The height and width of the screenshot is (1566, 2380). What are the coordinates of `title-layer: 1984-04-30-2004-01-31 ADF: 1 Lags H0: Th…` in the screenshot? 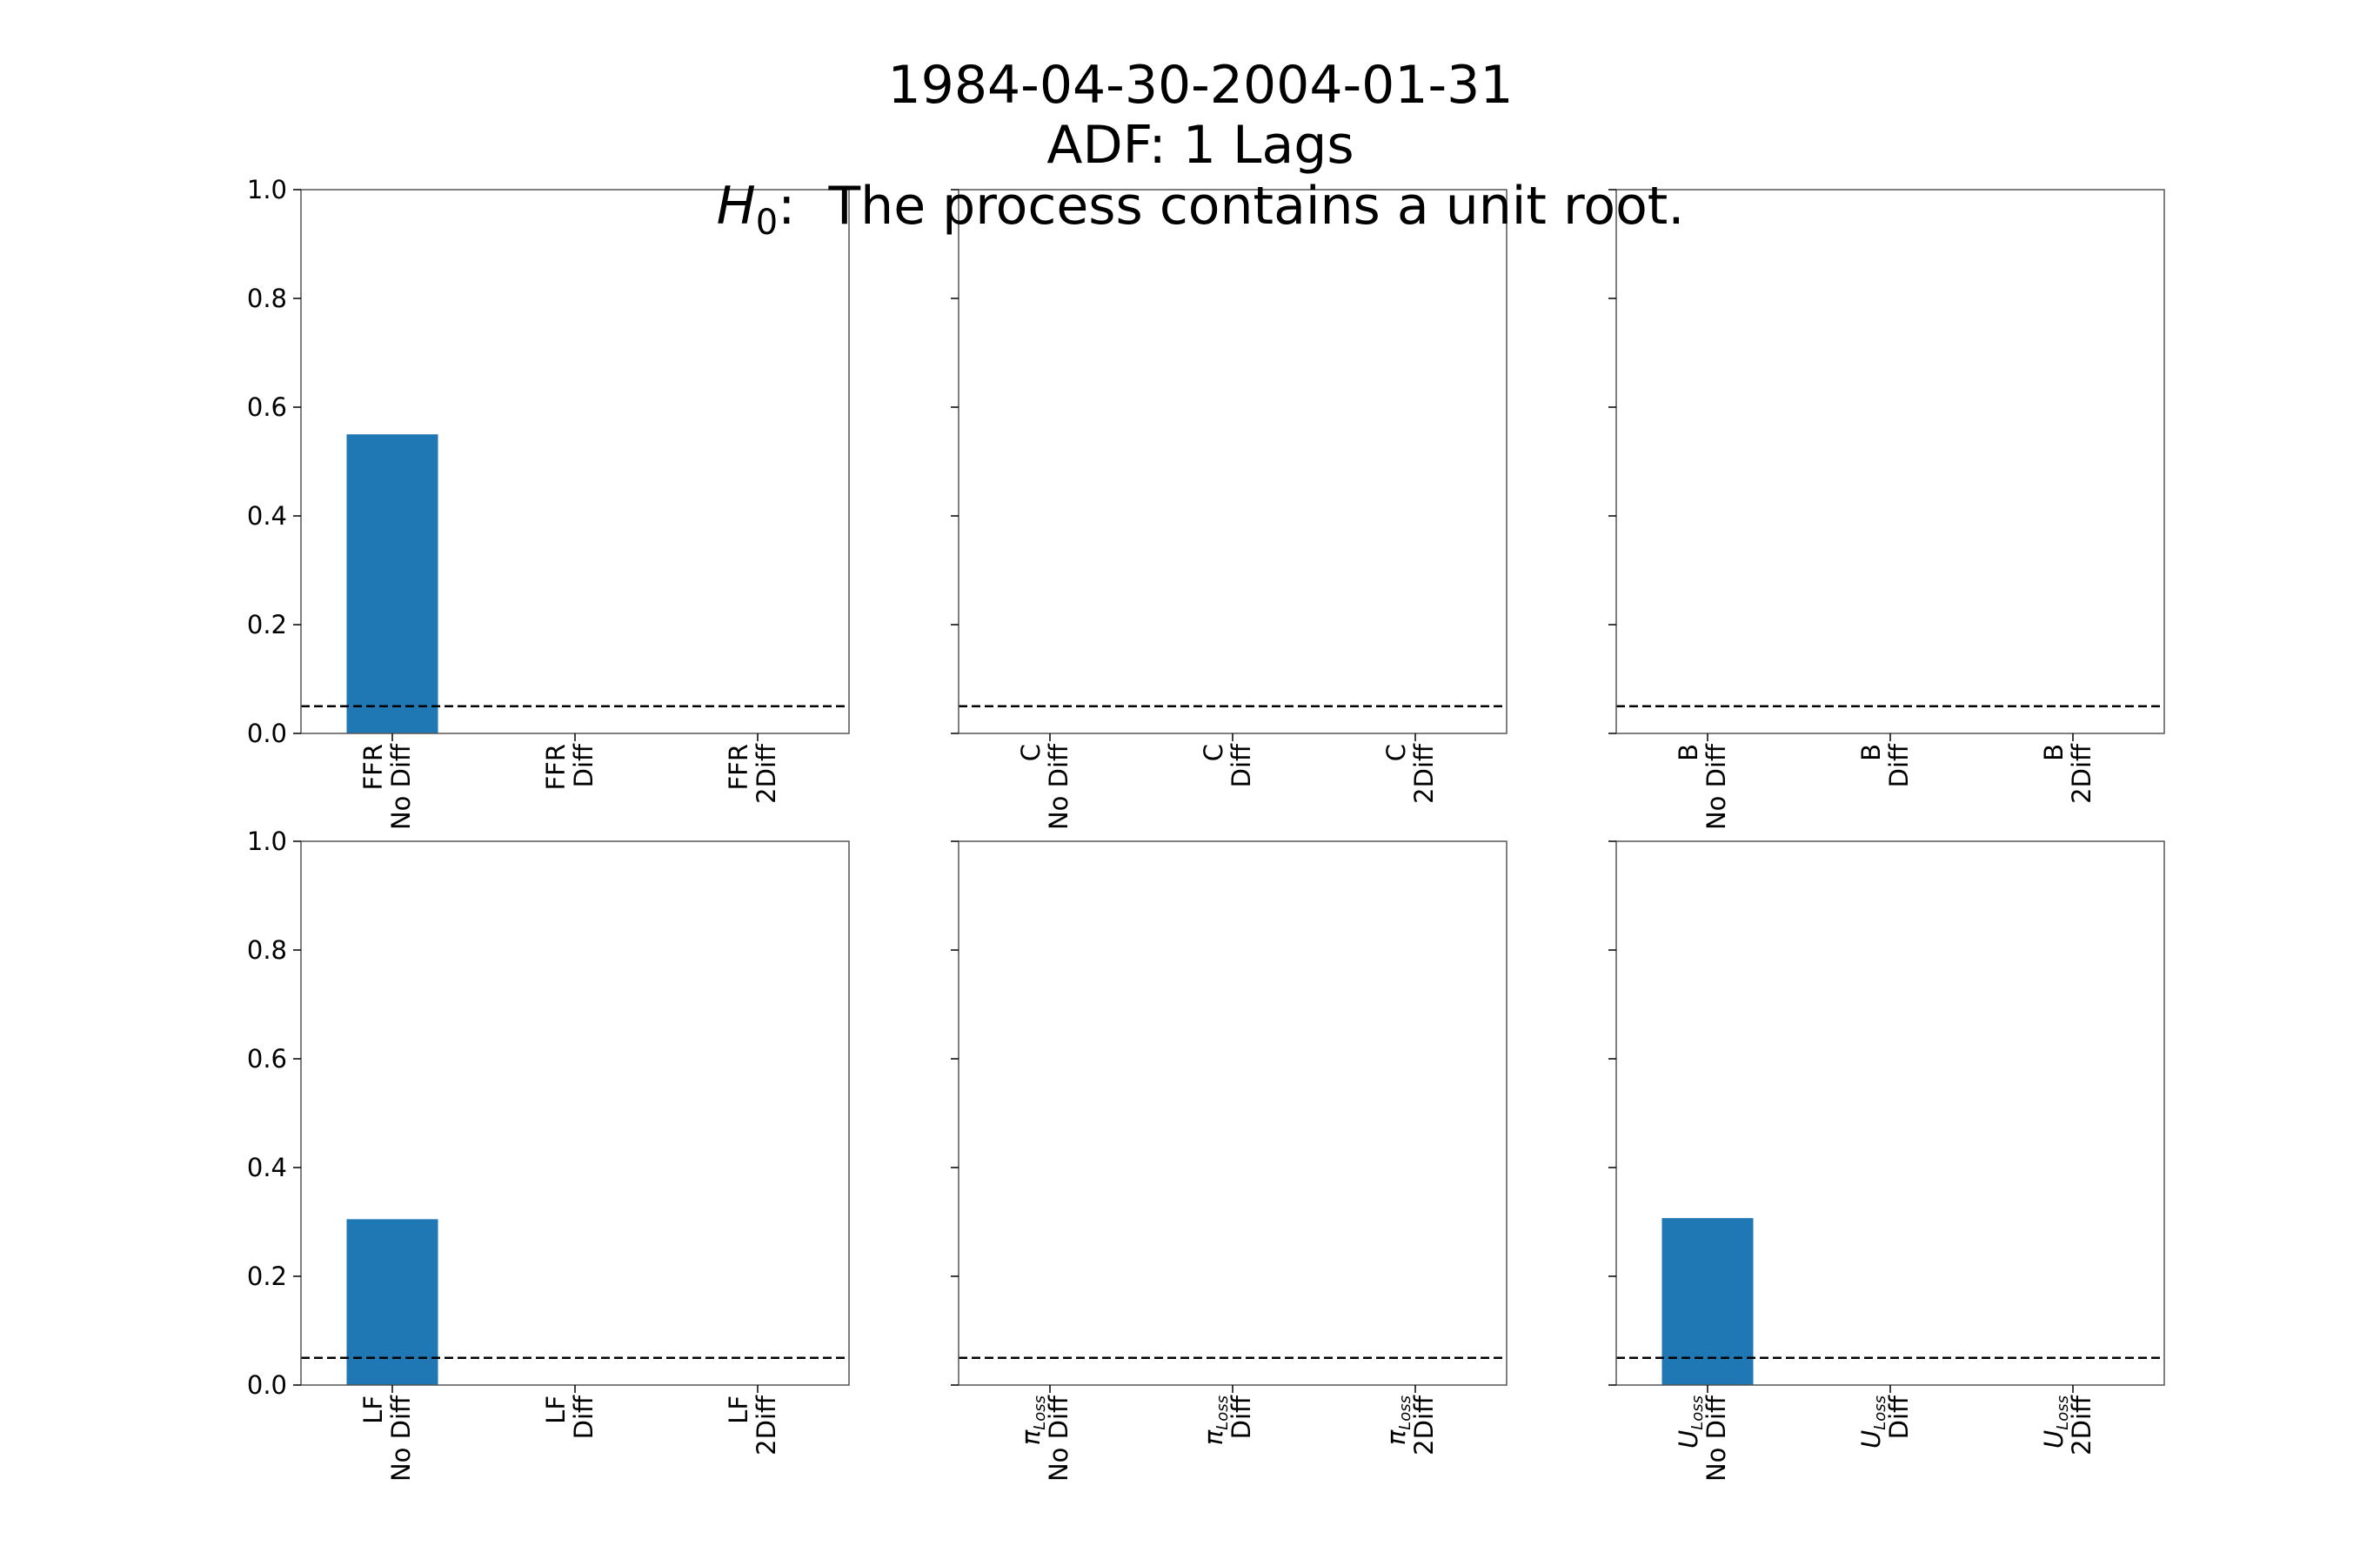 It's located at (1201, 149).